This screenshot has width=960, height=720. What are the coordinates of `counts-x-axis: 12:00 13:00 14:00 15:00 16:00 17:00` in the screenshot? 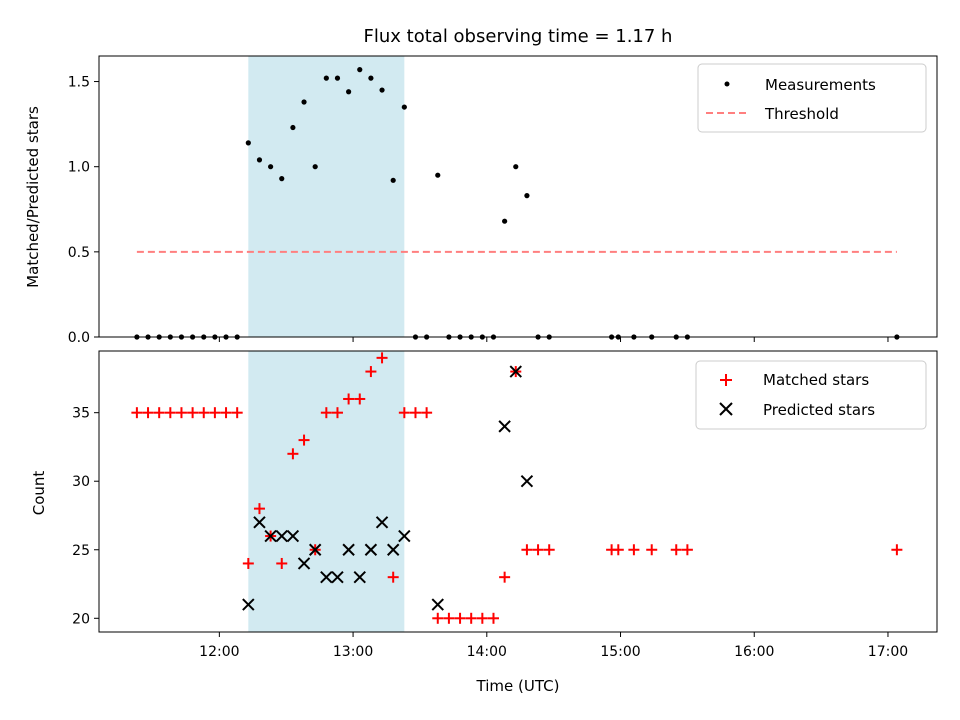 It's located at (553, 646).